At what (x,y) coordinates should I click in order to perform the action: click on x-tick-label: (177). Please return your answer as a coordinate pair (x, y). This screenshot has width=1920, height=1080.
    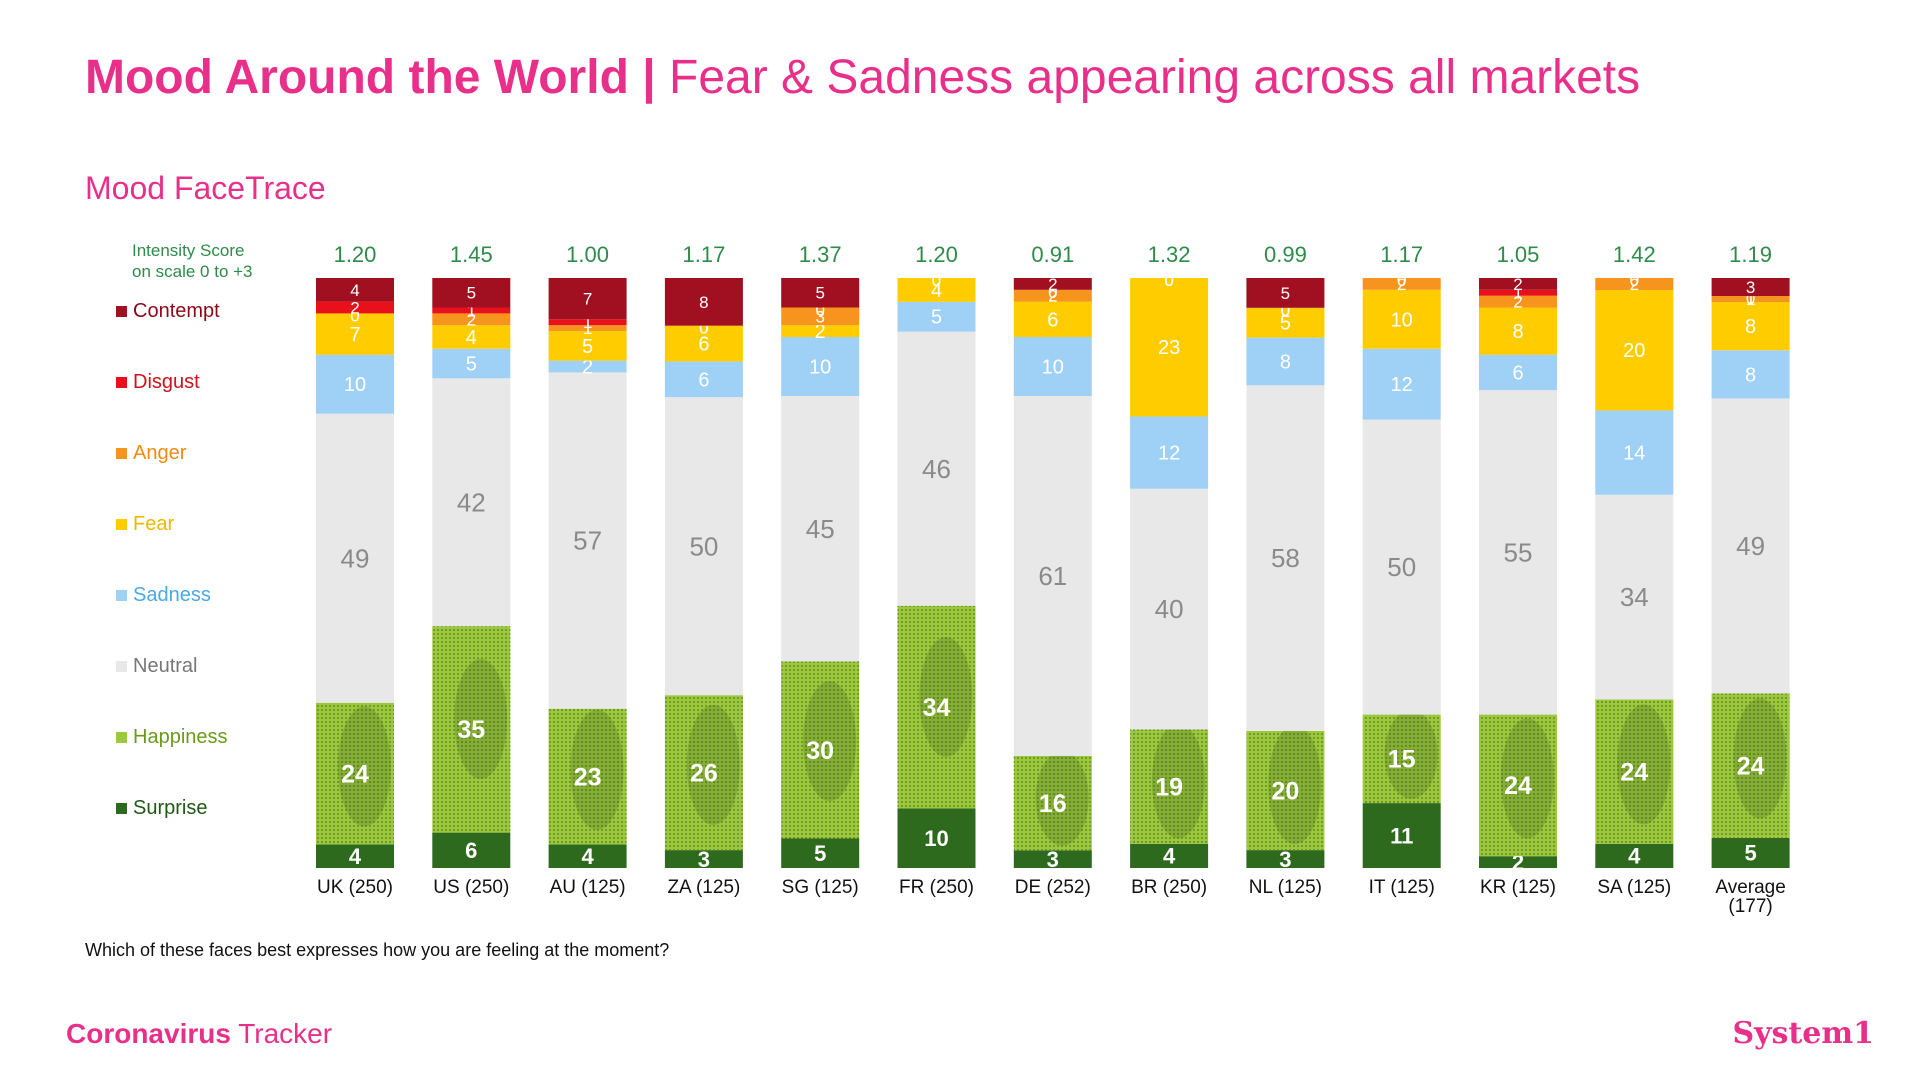
    Looking at the image, I should click on (1750, 906).